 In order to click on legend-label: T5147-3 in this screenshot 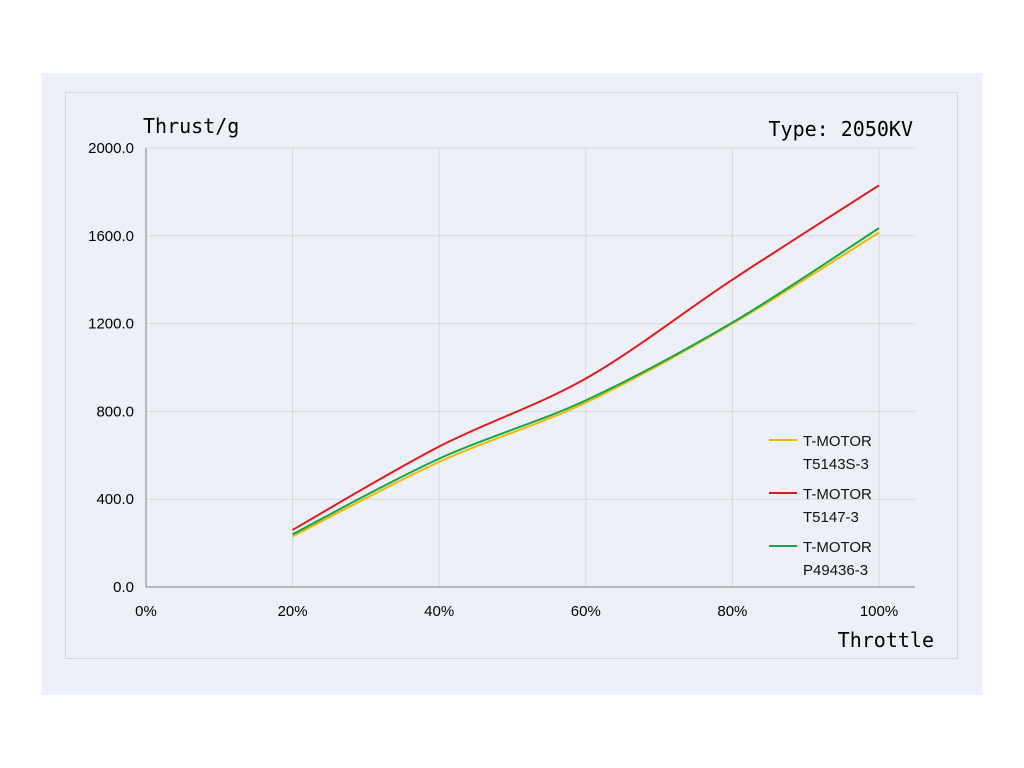, I will do `click(831, 517)`.